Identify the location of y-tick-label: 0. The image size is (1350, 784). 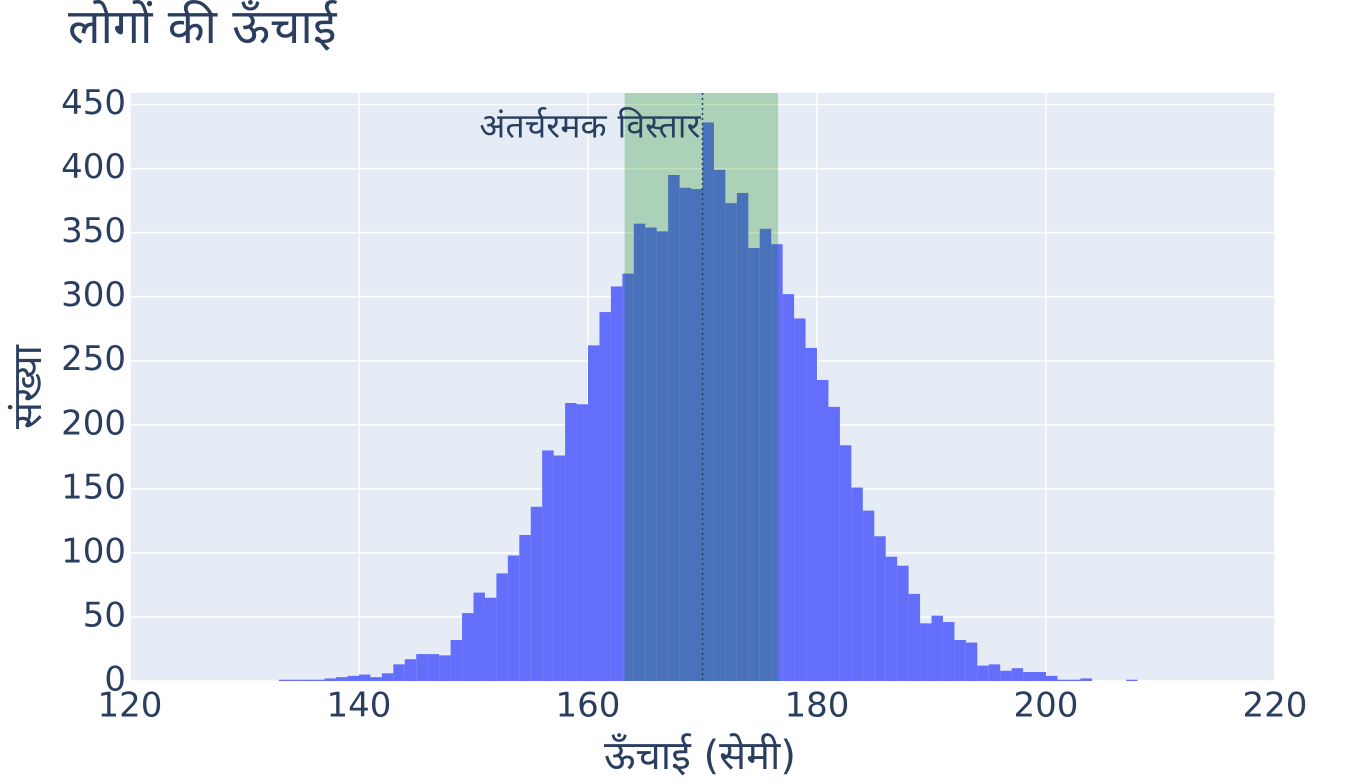
(115, 680).